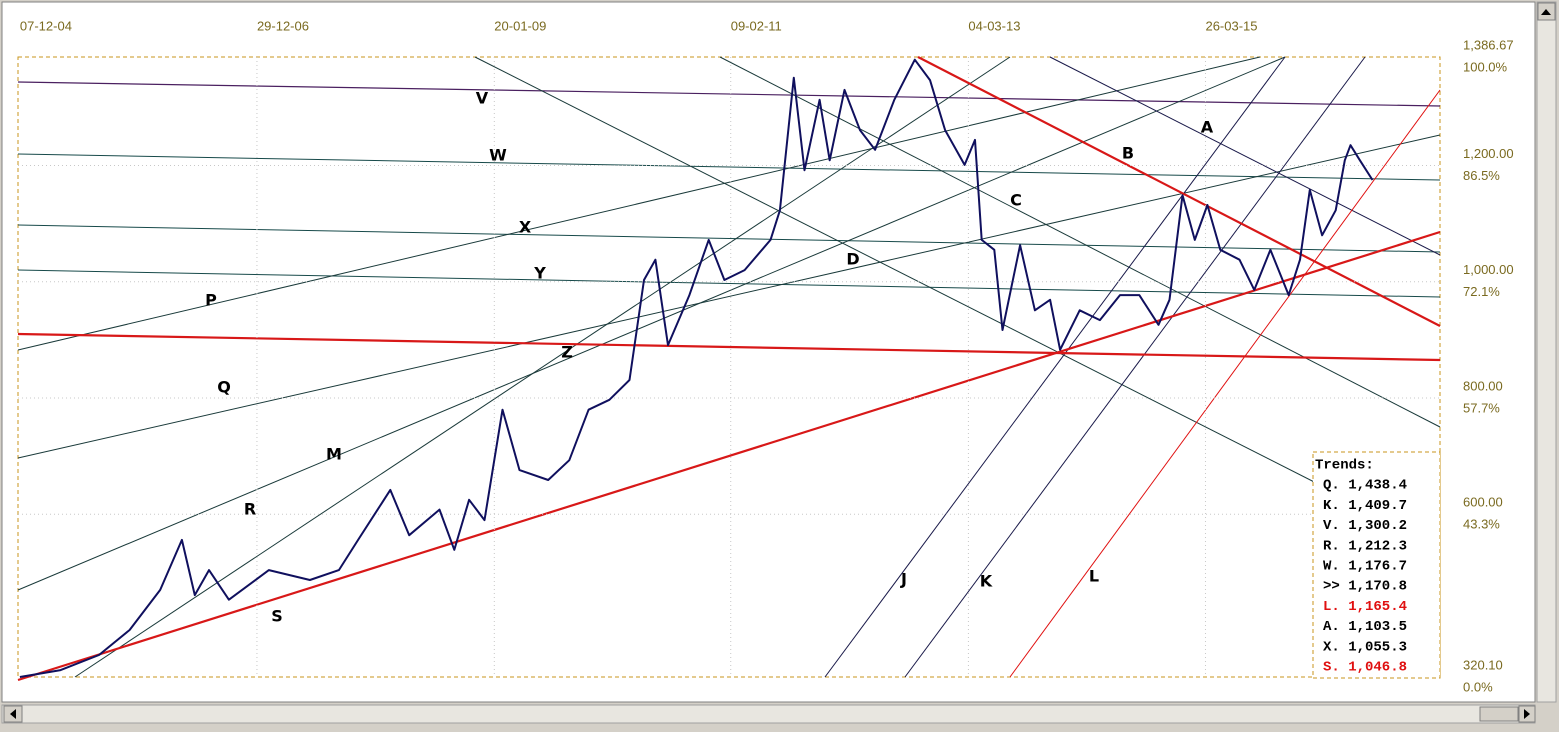  I want to click on trend-value: Q. 1,438.4, so click(1365, 486).